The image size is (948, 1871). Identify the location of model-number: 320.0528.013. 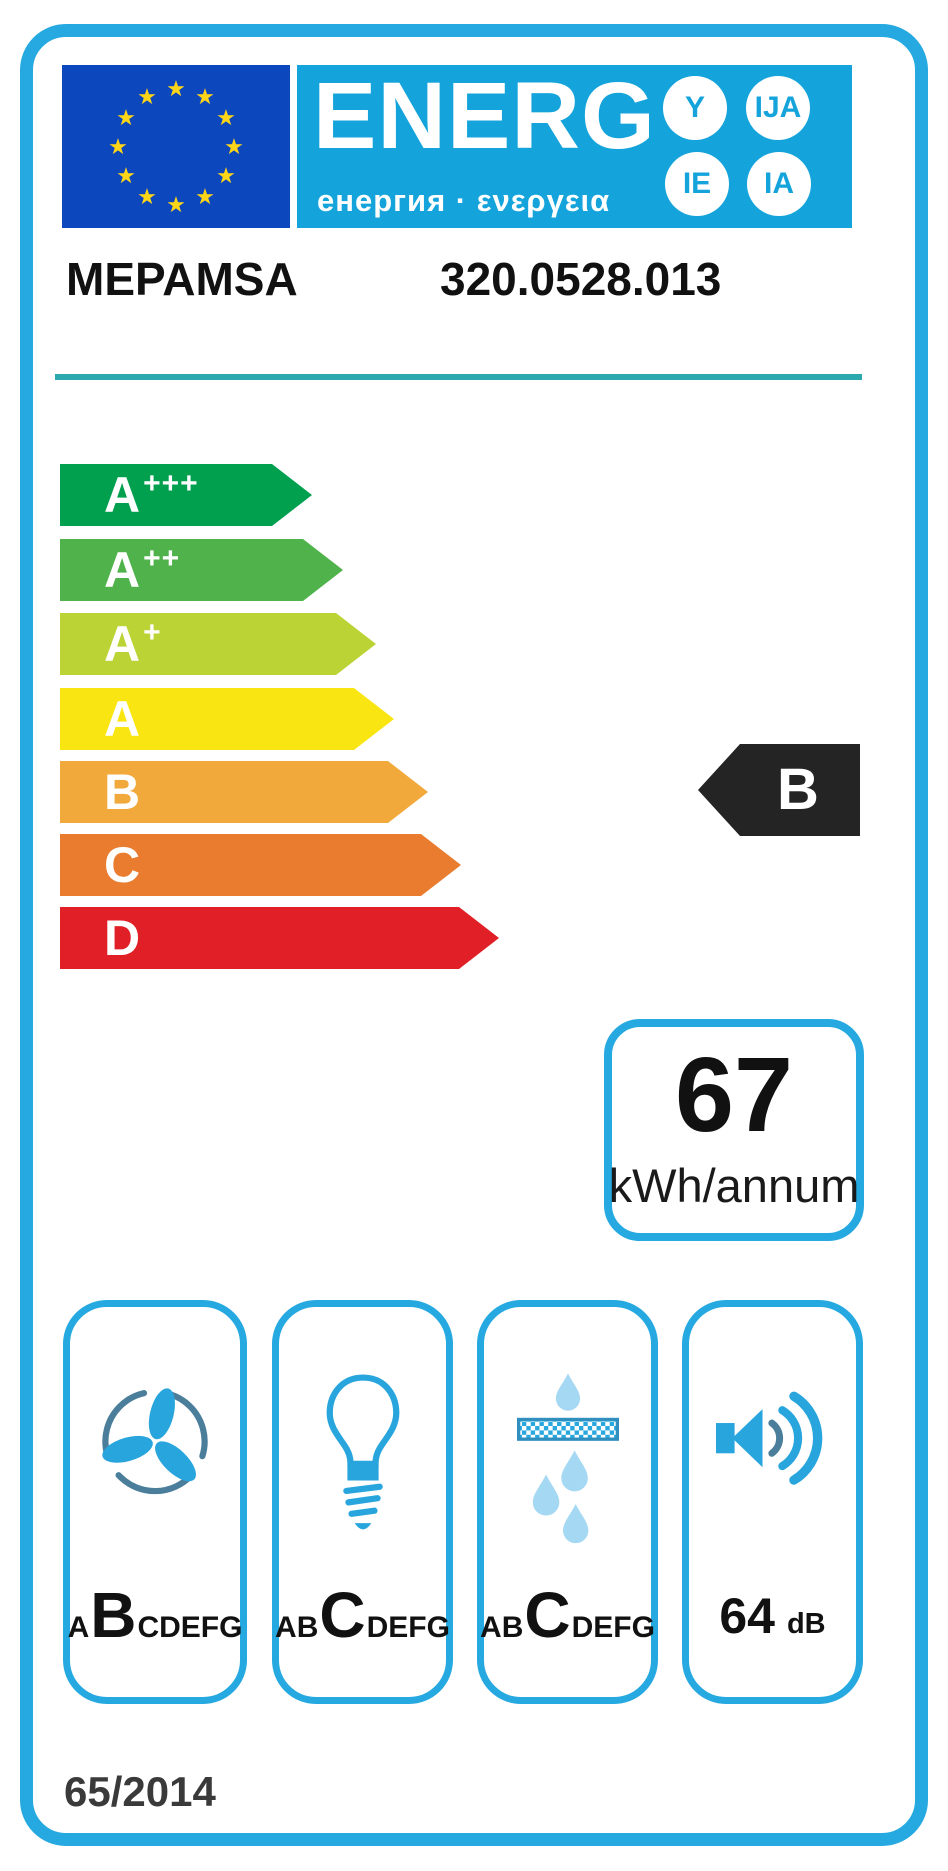
(581, 279).